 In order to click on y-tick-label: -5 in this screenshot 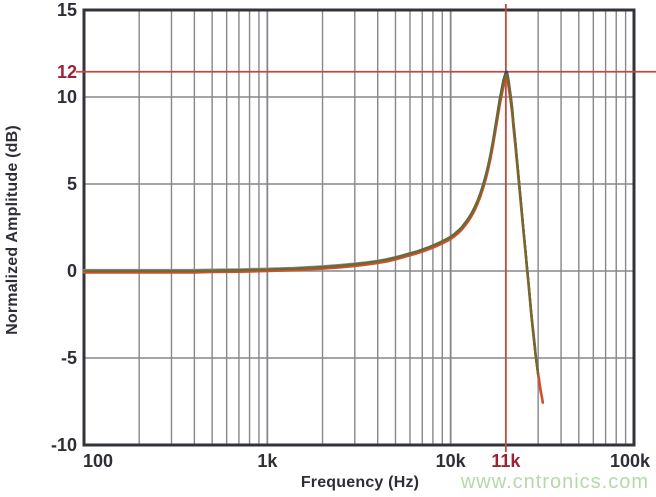, I will do `click(69, 358)`.